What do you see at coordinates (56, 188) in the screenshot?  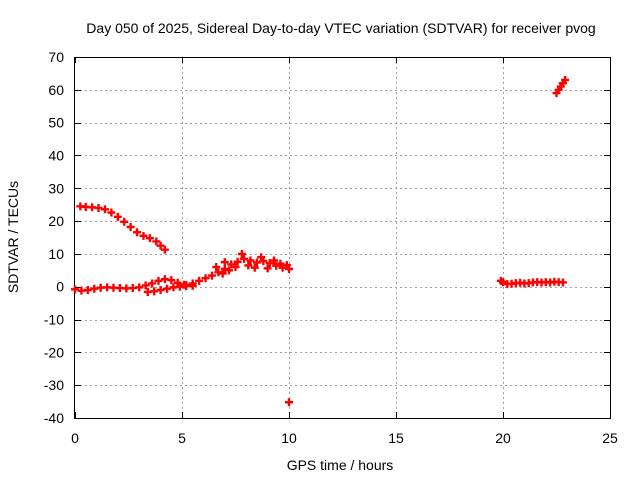 I see `y-tick-label: 30` at bounding box center [56, 188].